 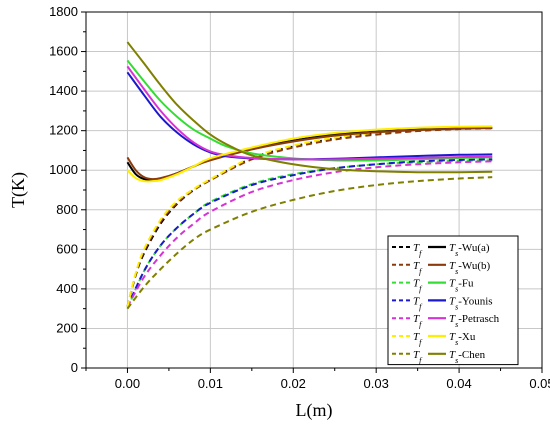 I want to click on legend-label-petrasch: Ts-Petrasch, so click(x=474, y=321).